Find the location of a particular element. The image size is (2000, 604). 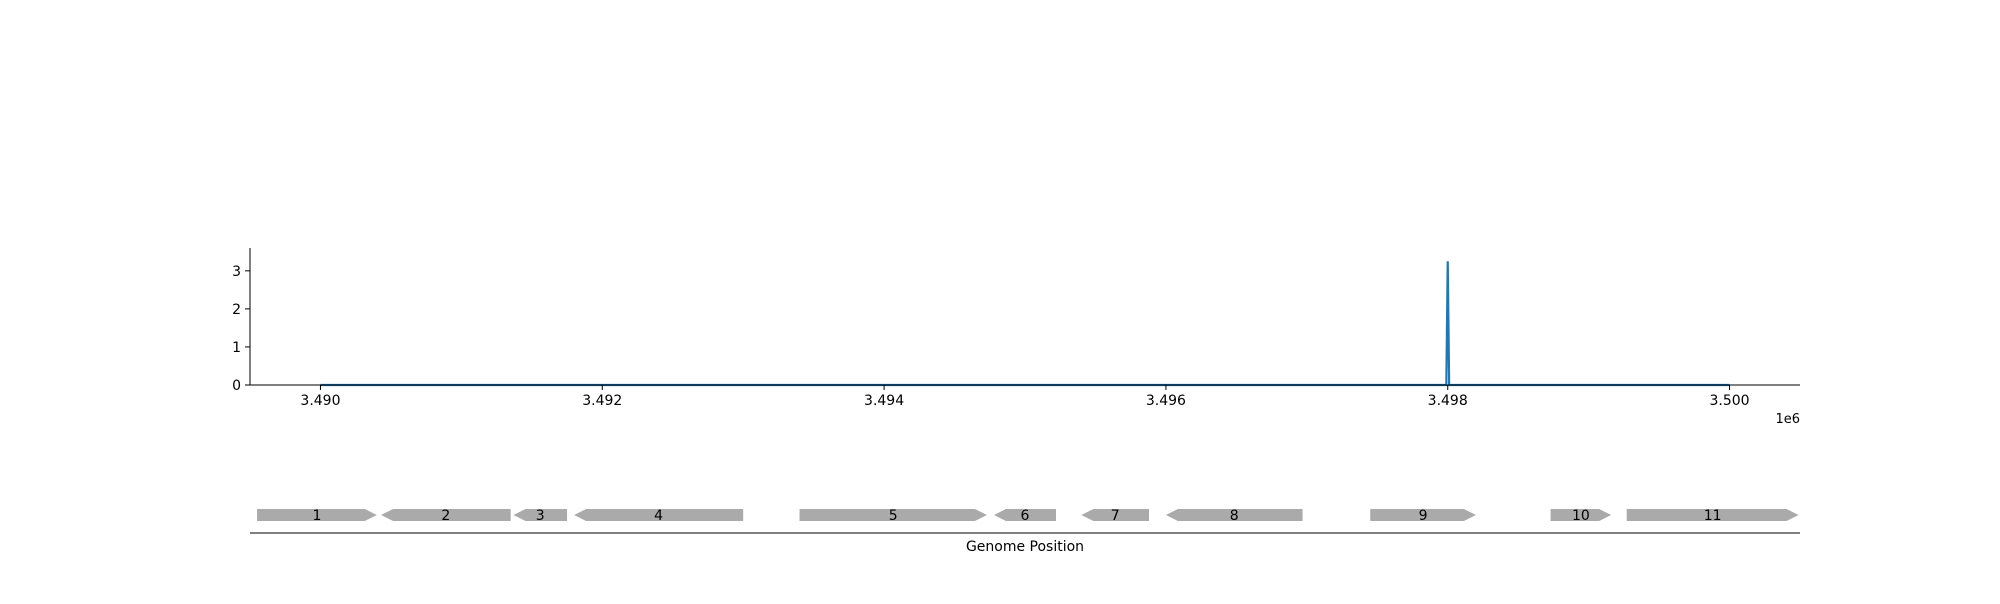

x-tick-label: 3.500 is located at coordinates (1729, 401).